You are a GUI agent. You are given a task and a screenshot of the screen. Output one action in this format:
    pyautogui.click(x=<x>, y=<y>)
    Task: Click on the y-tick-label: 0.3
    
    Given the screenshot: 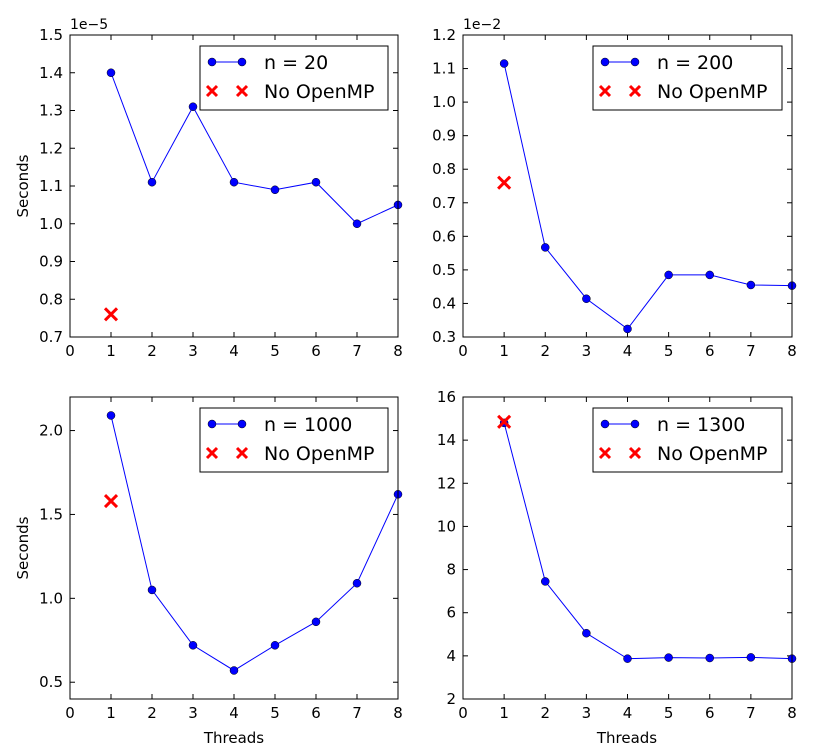 What is the action you would take?
    pyautogui.click(x=444, y=337)
    